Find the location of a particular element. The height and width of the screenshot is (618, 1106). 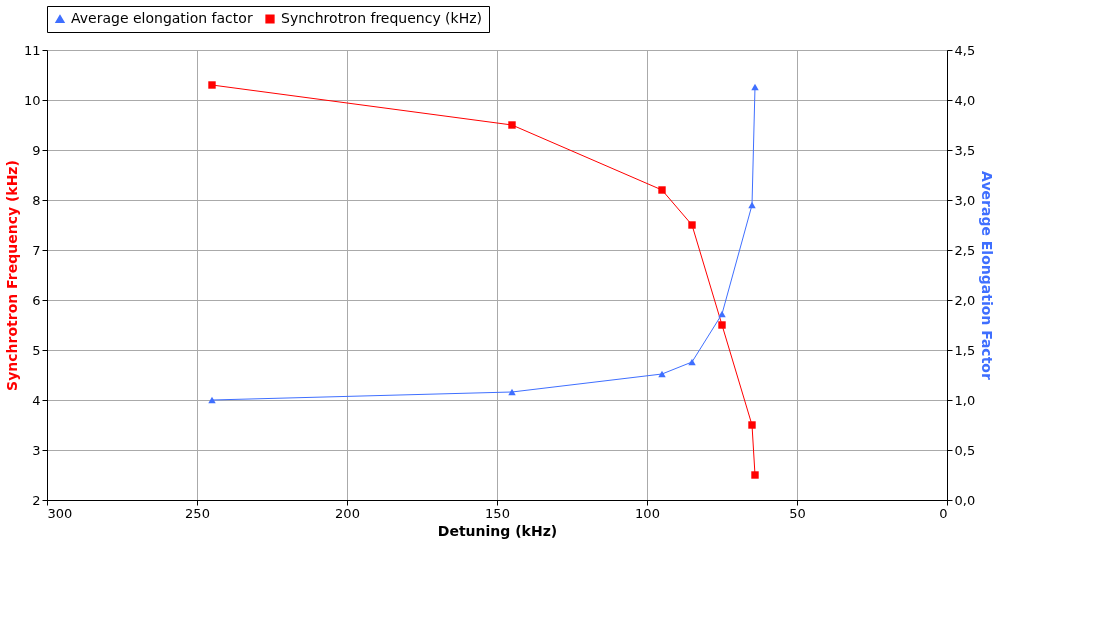

y-tick-label: 11 is located at coordinates (32, 50).